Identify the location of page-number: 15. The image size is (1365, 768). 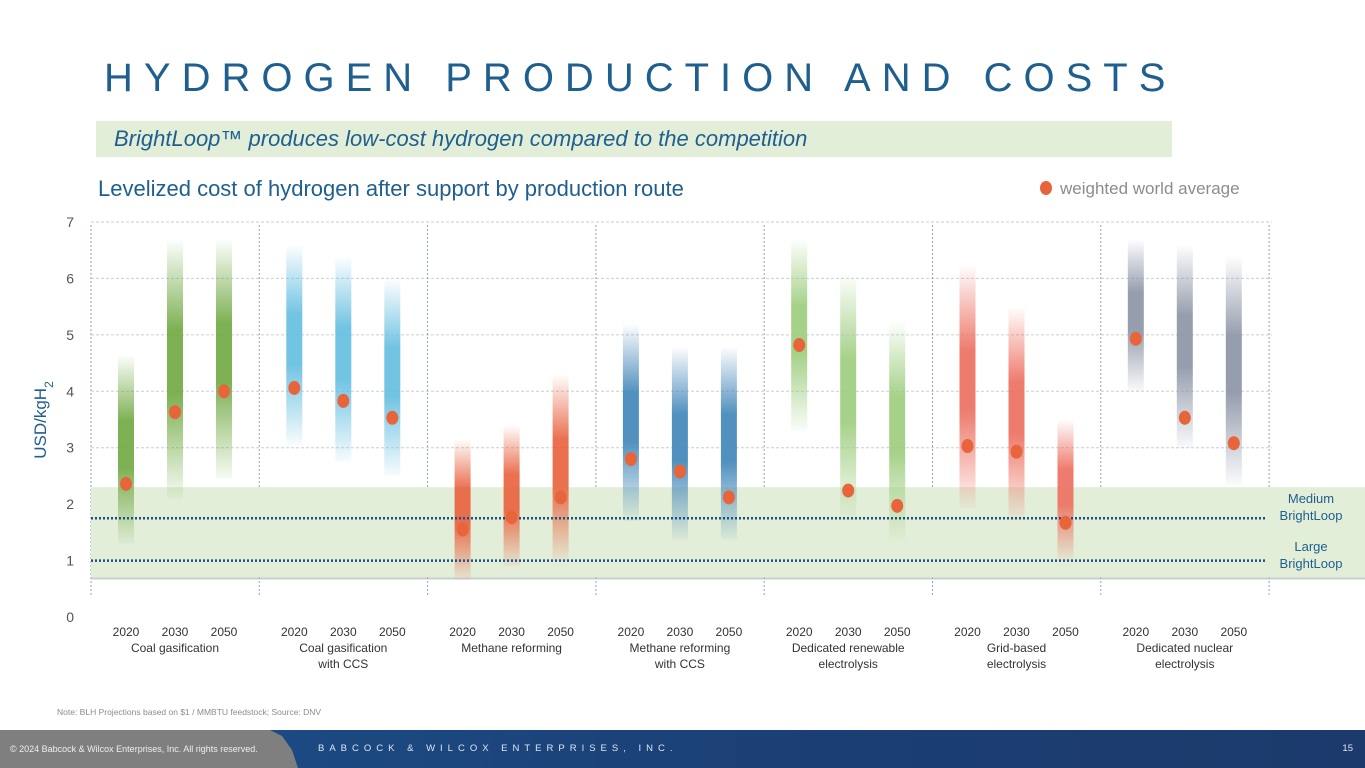
(1347, 748).